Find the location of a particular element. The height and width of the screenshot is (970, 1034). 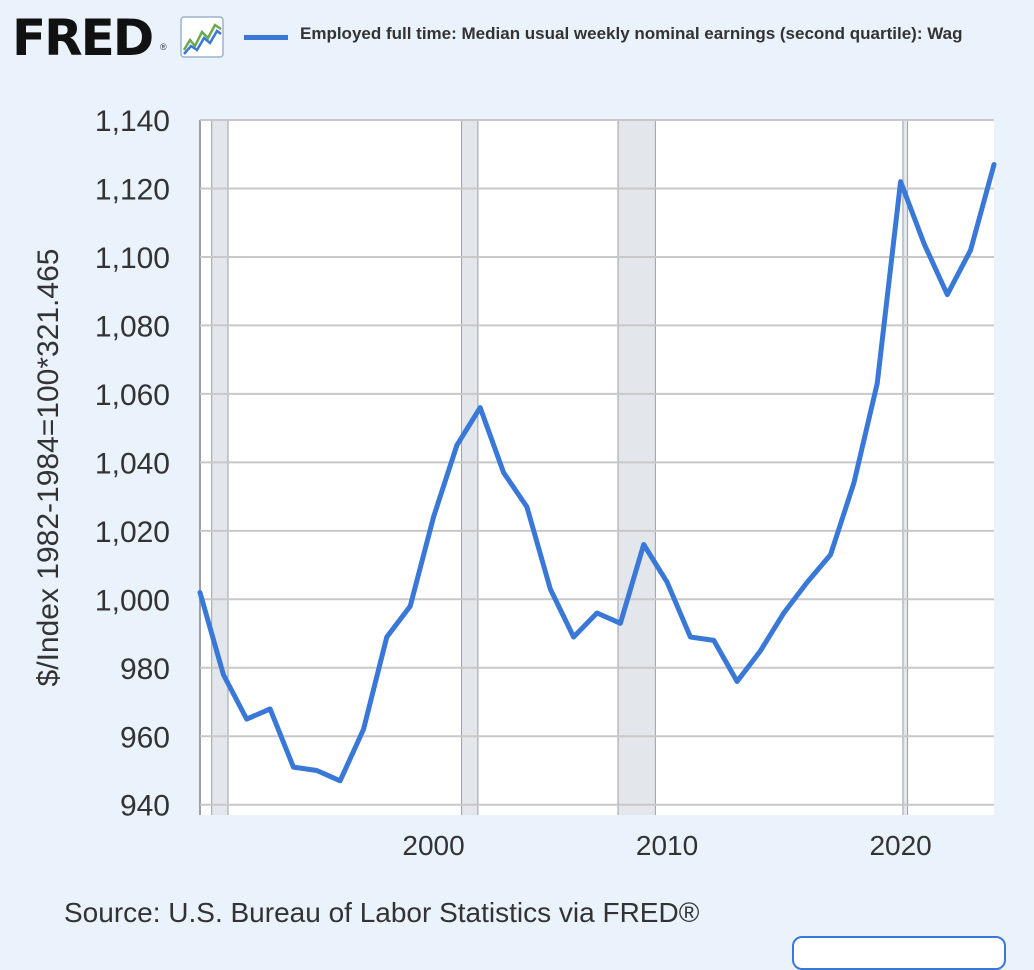

y-tick-label: 980 is located at coordinates (145, 669).